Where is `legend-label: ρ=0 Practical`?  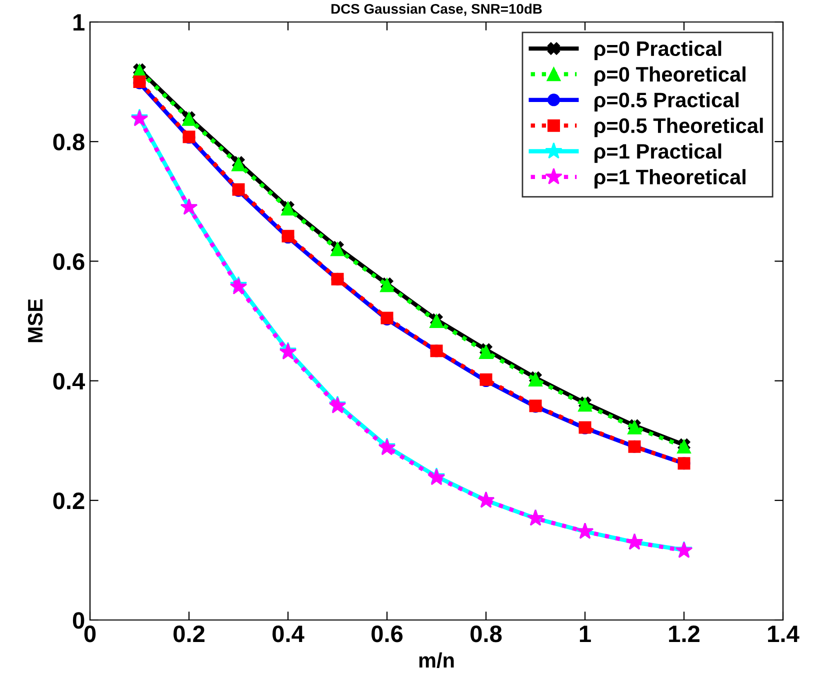 legend-label: ρ=0 Practical is located at coordinates (658, 50).